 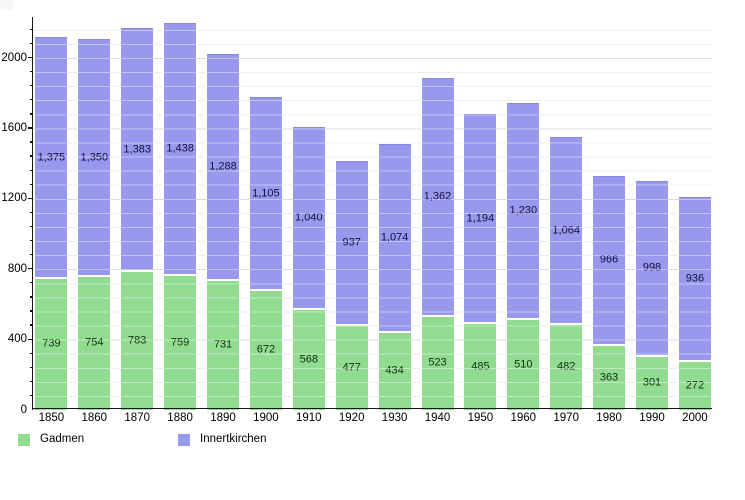 I want to click on bar-segment-gadmen: 485, so click(x=480, y=367).